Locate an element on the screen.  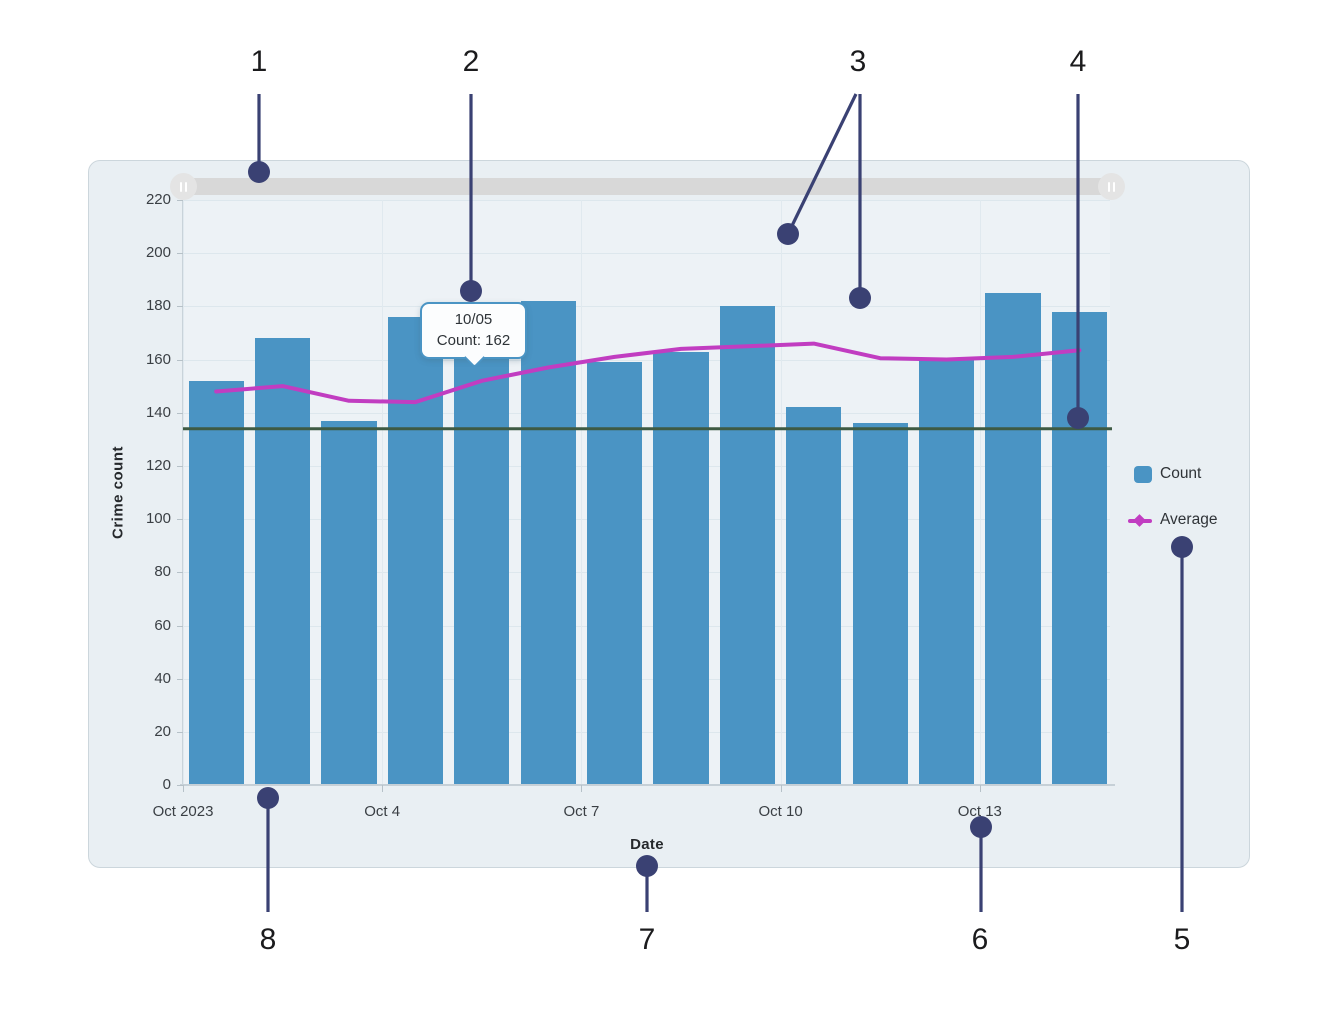
datapoint-tooltip: 10/05 Count: 162 is located at coordinates (473, 335).